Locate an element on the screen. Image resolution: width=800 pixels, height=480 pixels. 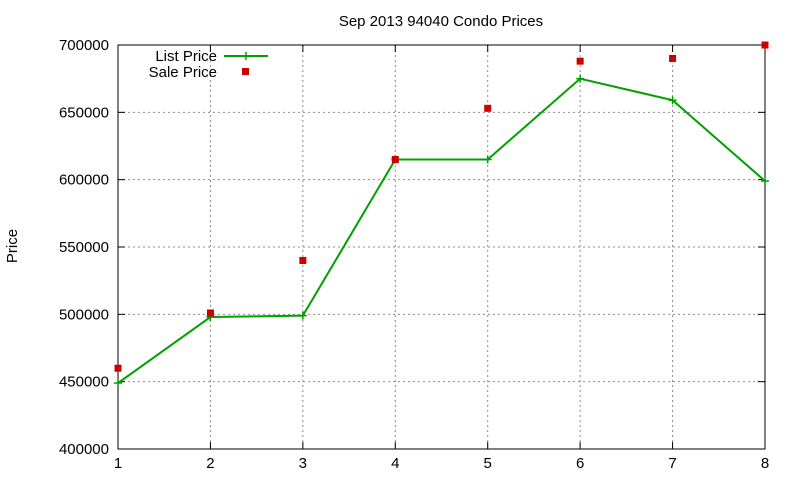
y-tick-label: 550000 is located at coordinates (84, 247).